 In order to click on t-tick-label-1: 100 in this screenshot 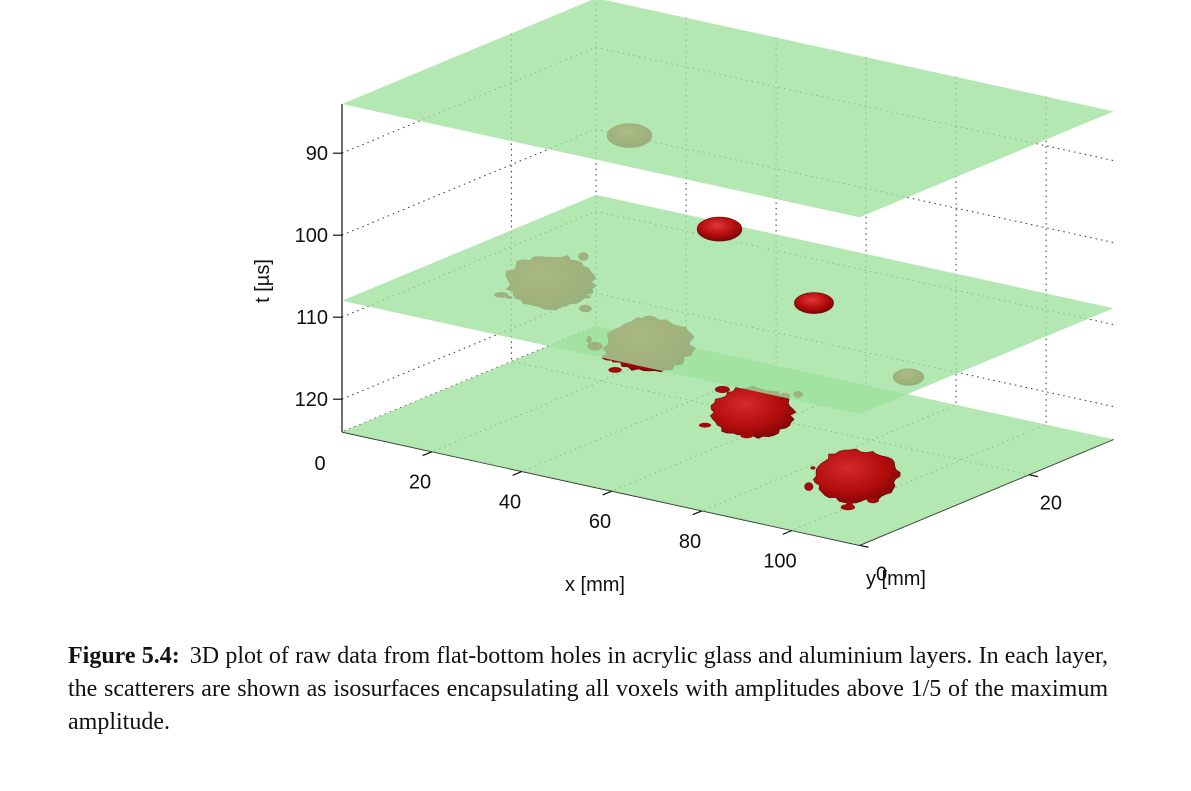, I will do `click(311, 236)`.